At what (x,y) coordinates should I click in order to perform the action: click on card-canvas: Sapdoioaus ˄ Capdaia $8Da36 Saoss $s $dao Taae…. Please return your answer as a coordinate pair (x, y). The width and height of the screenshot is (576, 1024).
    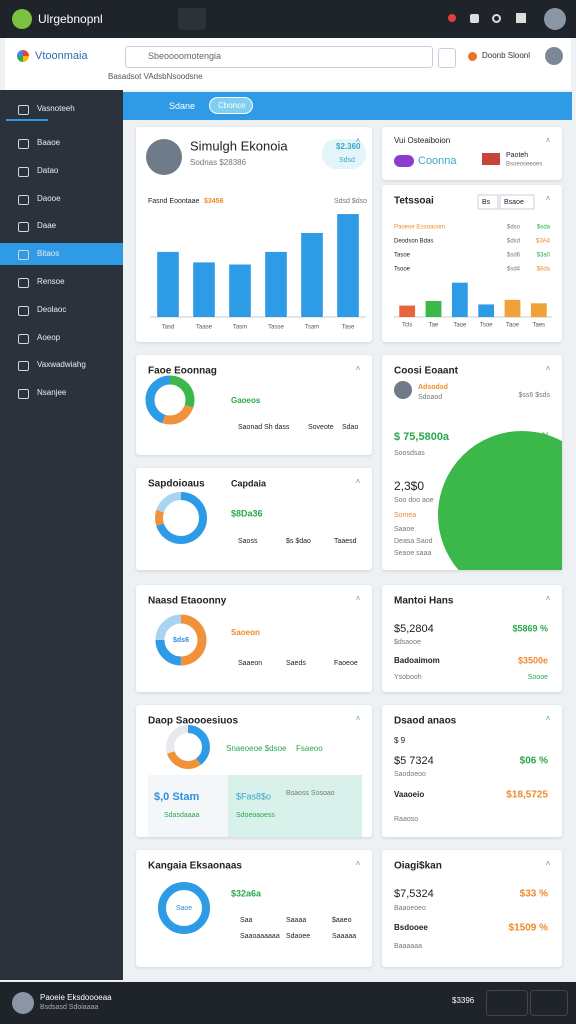
    Looking at the image, I should click on (254, 511).